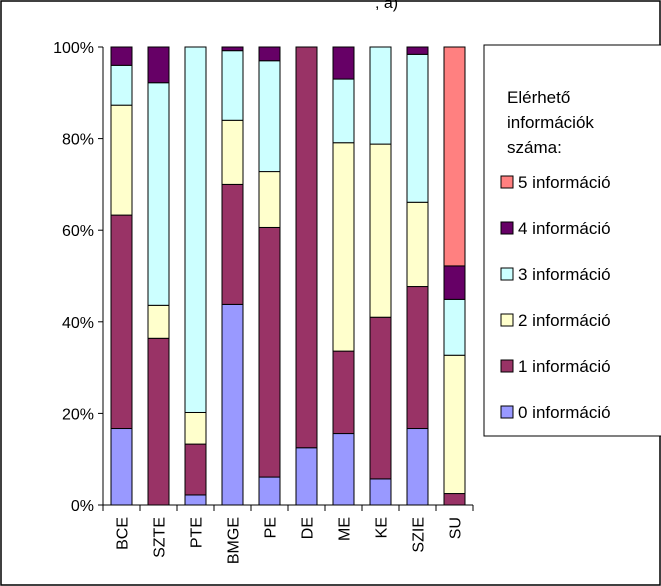 Image resolution: width=661 pixels, height=586 pixels. I want to click on legend-title-line-2: információk, so click(550, 122).